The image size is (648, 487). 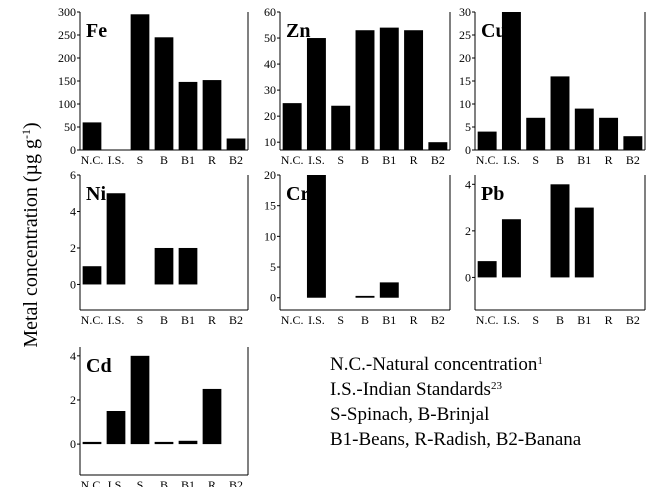 I want to click on panel-title: Ni, so click(x=96, y=194).